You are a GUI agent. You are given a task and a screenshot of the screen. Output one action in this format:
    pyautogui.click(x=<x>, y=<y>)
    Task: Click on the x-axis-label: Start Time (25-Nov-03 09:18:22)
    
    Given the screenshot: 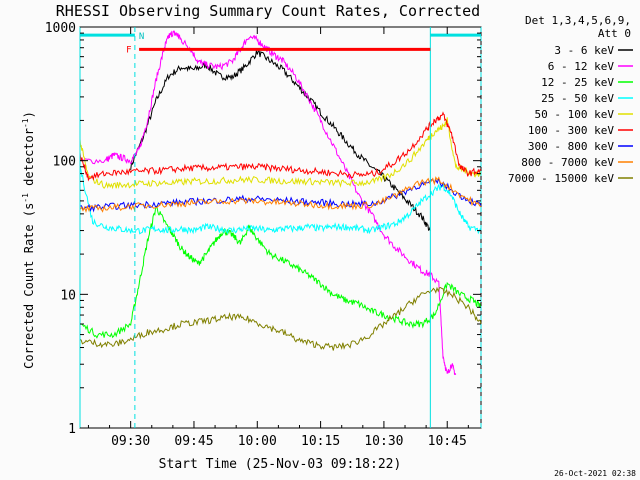 What is the action you would take?
    pyautogui.click(x=280, y=464)
    